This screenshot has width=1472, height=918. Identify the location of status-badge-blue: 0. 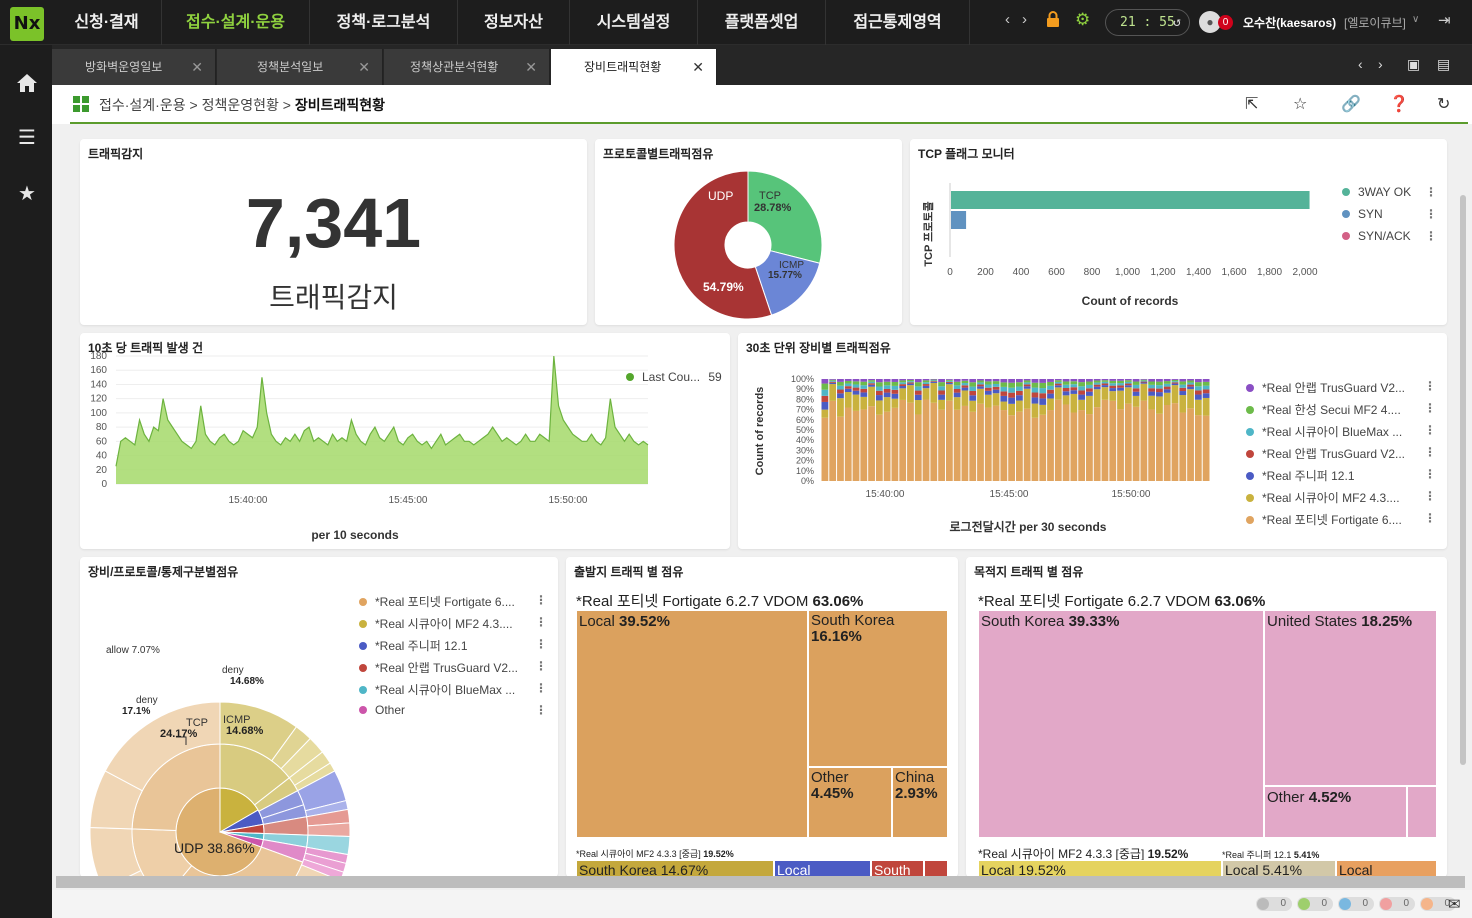
(1356, 904).